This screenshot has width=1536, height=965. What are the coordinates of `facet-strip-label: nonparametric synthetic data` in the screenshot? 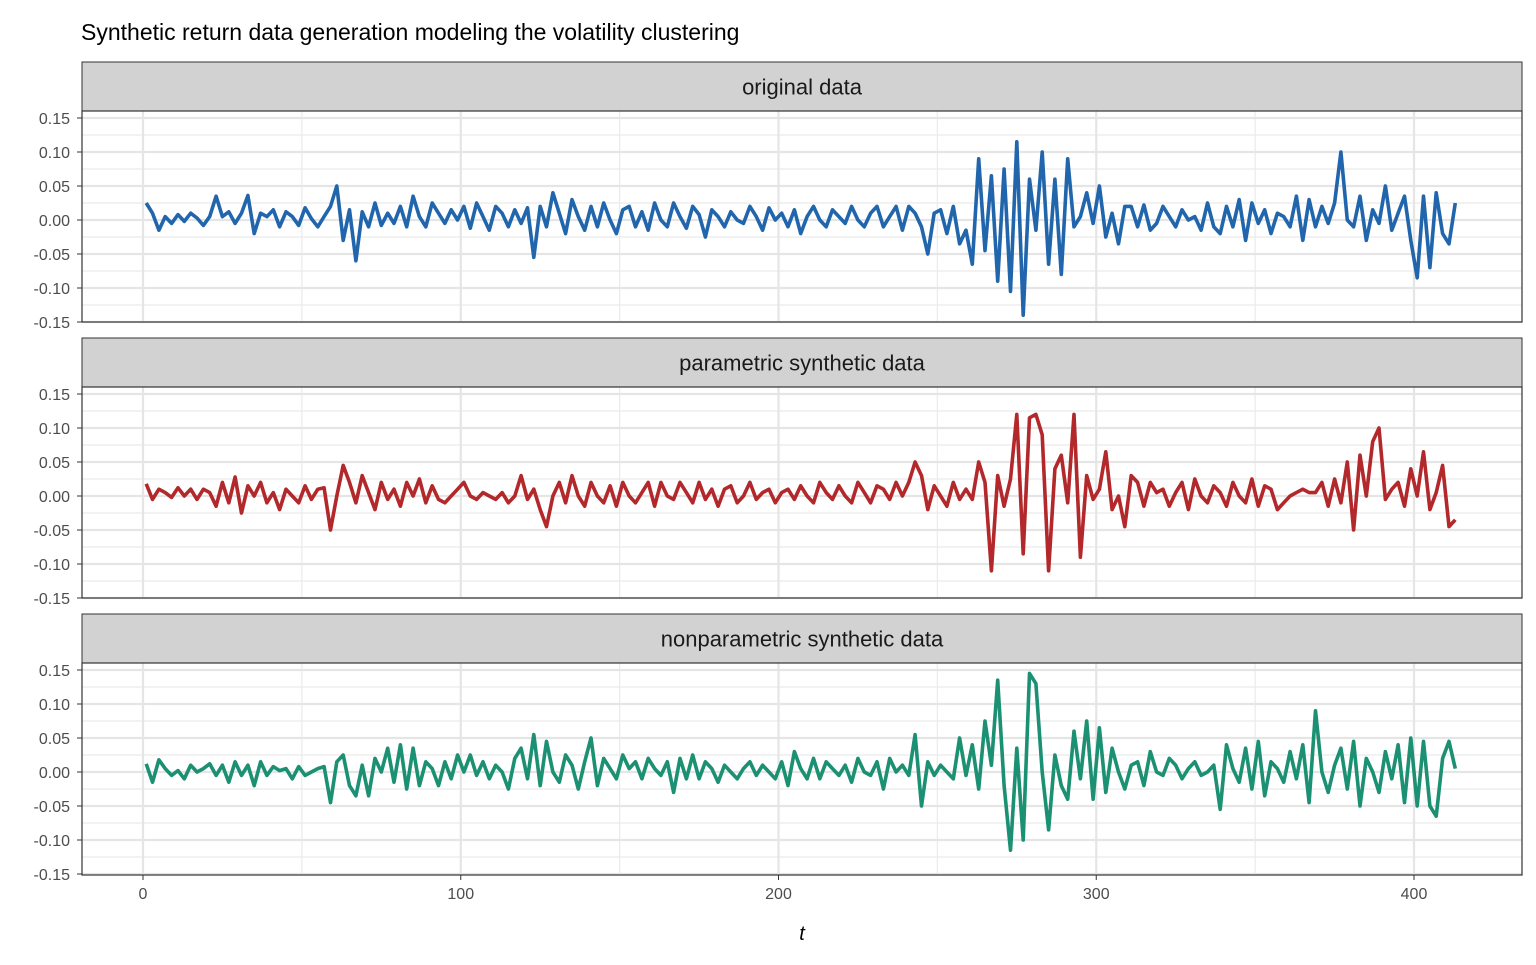 It's located at (802, 639).